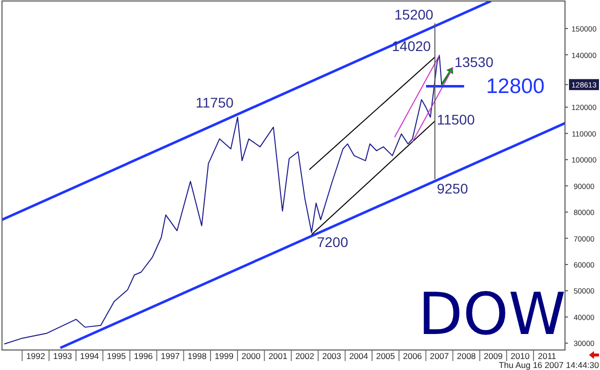 The height and width of the screenshot is (370, 600). I want to click on x-tick-label: 2006, so click(412, 356).